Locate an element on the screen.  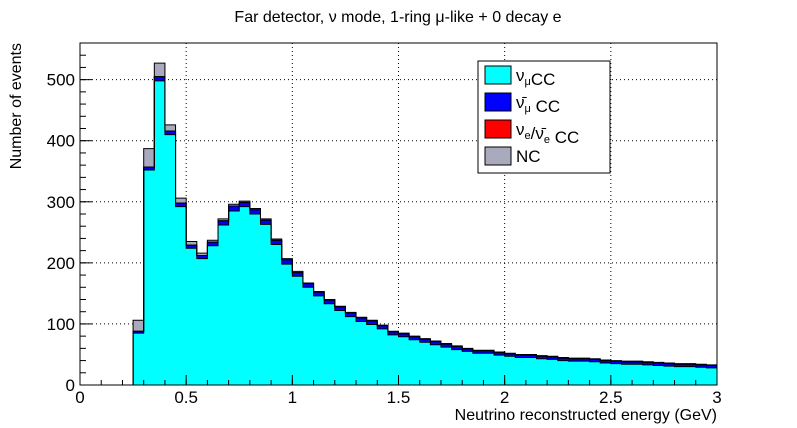
legend-swatch-numu is located at coordinates (498, 75).